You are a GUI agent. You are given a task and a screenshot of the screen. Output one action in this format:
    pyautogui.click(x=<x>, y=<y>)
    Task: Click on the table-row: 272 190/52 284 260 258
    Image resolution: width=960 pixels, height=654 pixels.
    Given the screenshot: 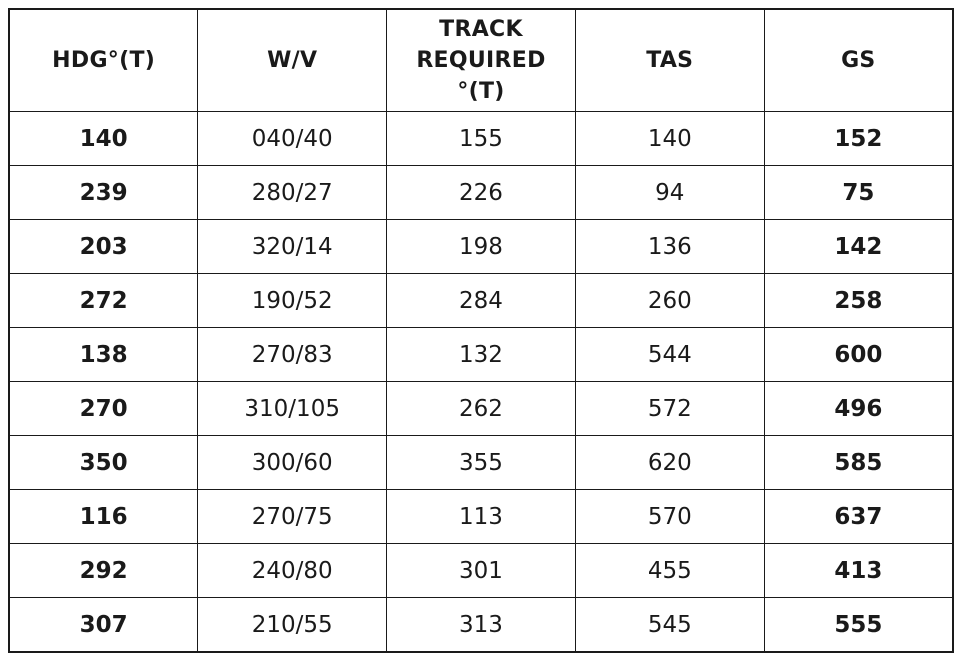 What is the action you would take?
    pyautogui.click(x=481, y=300)
    